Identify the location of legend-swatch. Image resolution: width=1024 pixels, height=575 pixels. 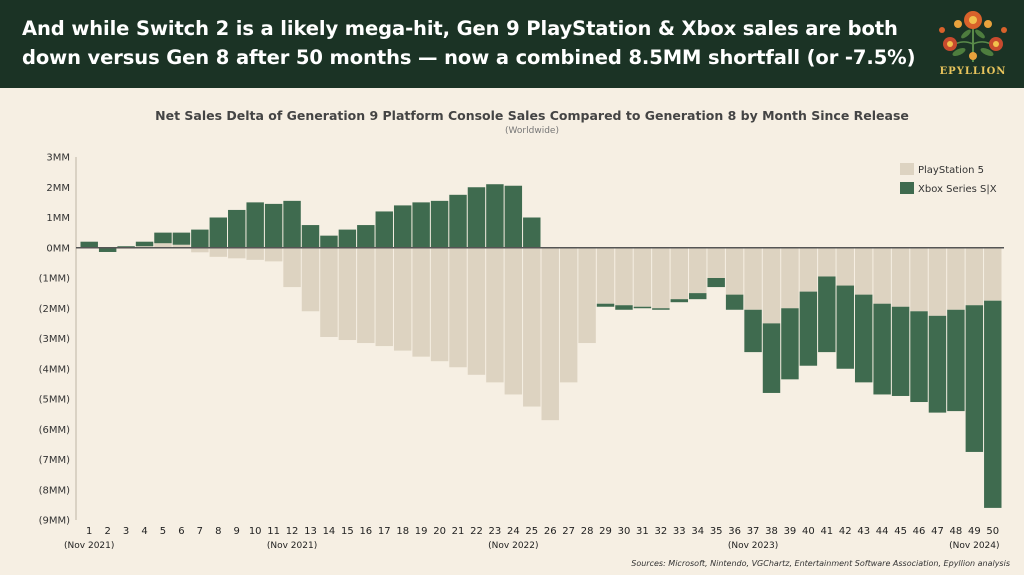
(907, 169).